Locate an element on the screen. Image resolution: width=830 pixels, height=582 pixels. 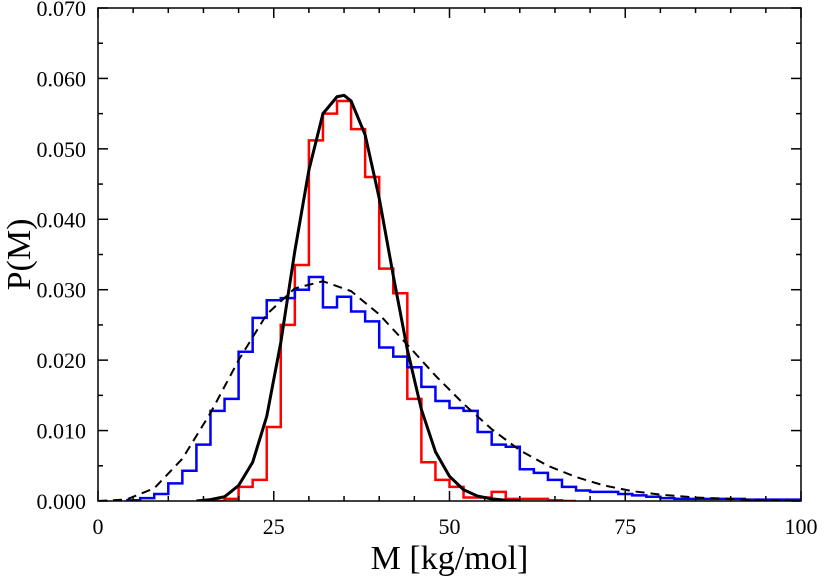
y-tick-label: 0.040 is located at coordinates (62, 219).